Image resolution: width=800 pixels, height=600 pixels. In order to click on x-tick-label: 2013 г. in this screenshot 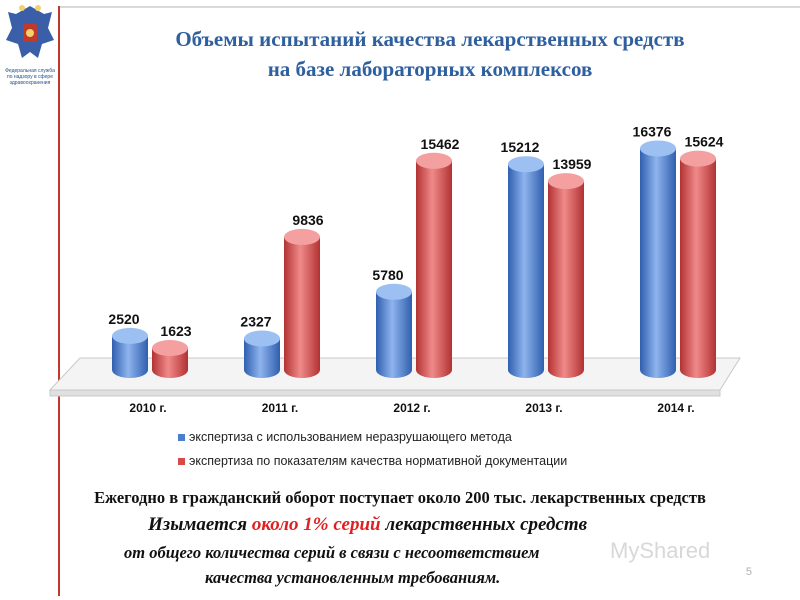, I will do `click(543, 408)`.